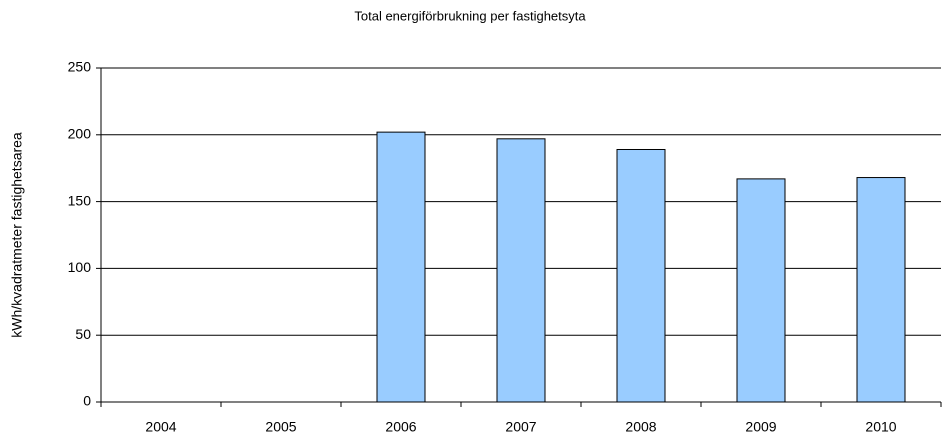  What do you see at coordinates (160, 427) in the screenshot?
I see `x-tick-label: 2004` at bounding box center [160, 427].